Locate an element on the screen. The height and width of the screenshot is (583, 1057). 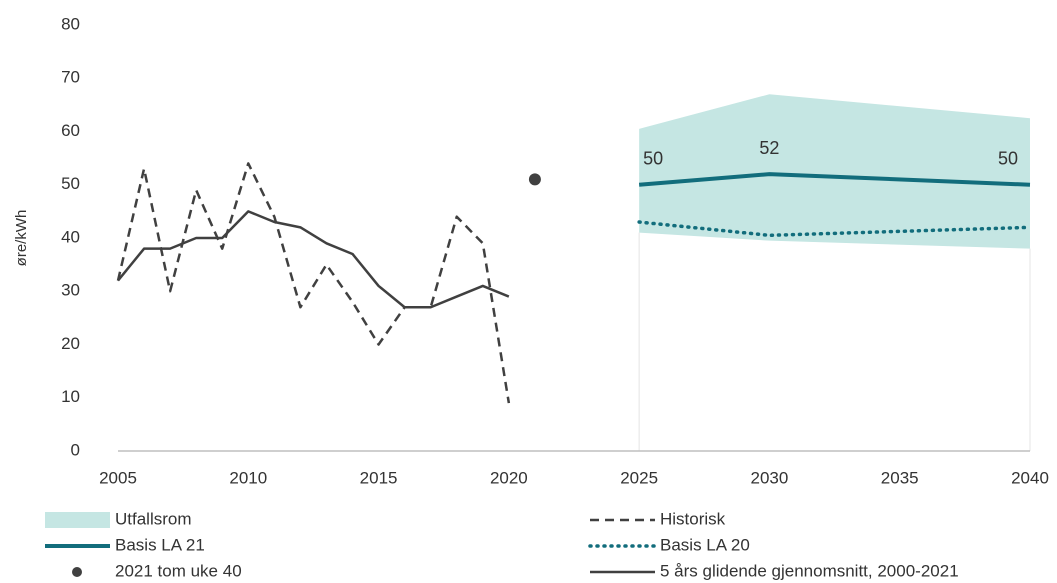
legend-item: Historisk is located at coordinates (658, 518).